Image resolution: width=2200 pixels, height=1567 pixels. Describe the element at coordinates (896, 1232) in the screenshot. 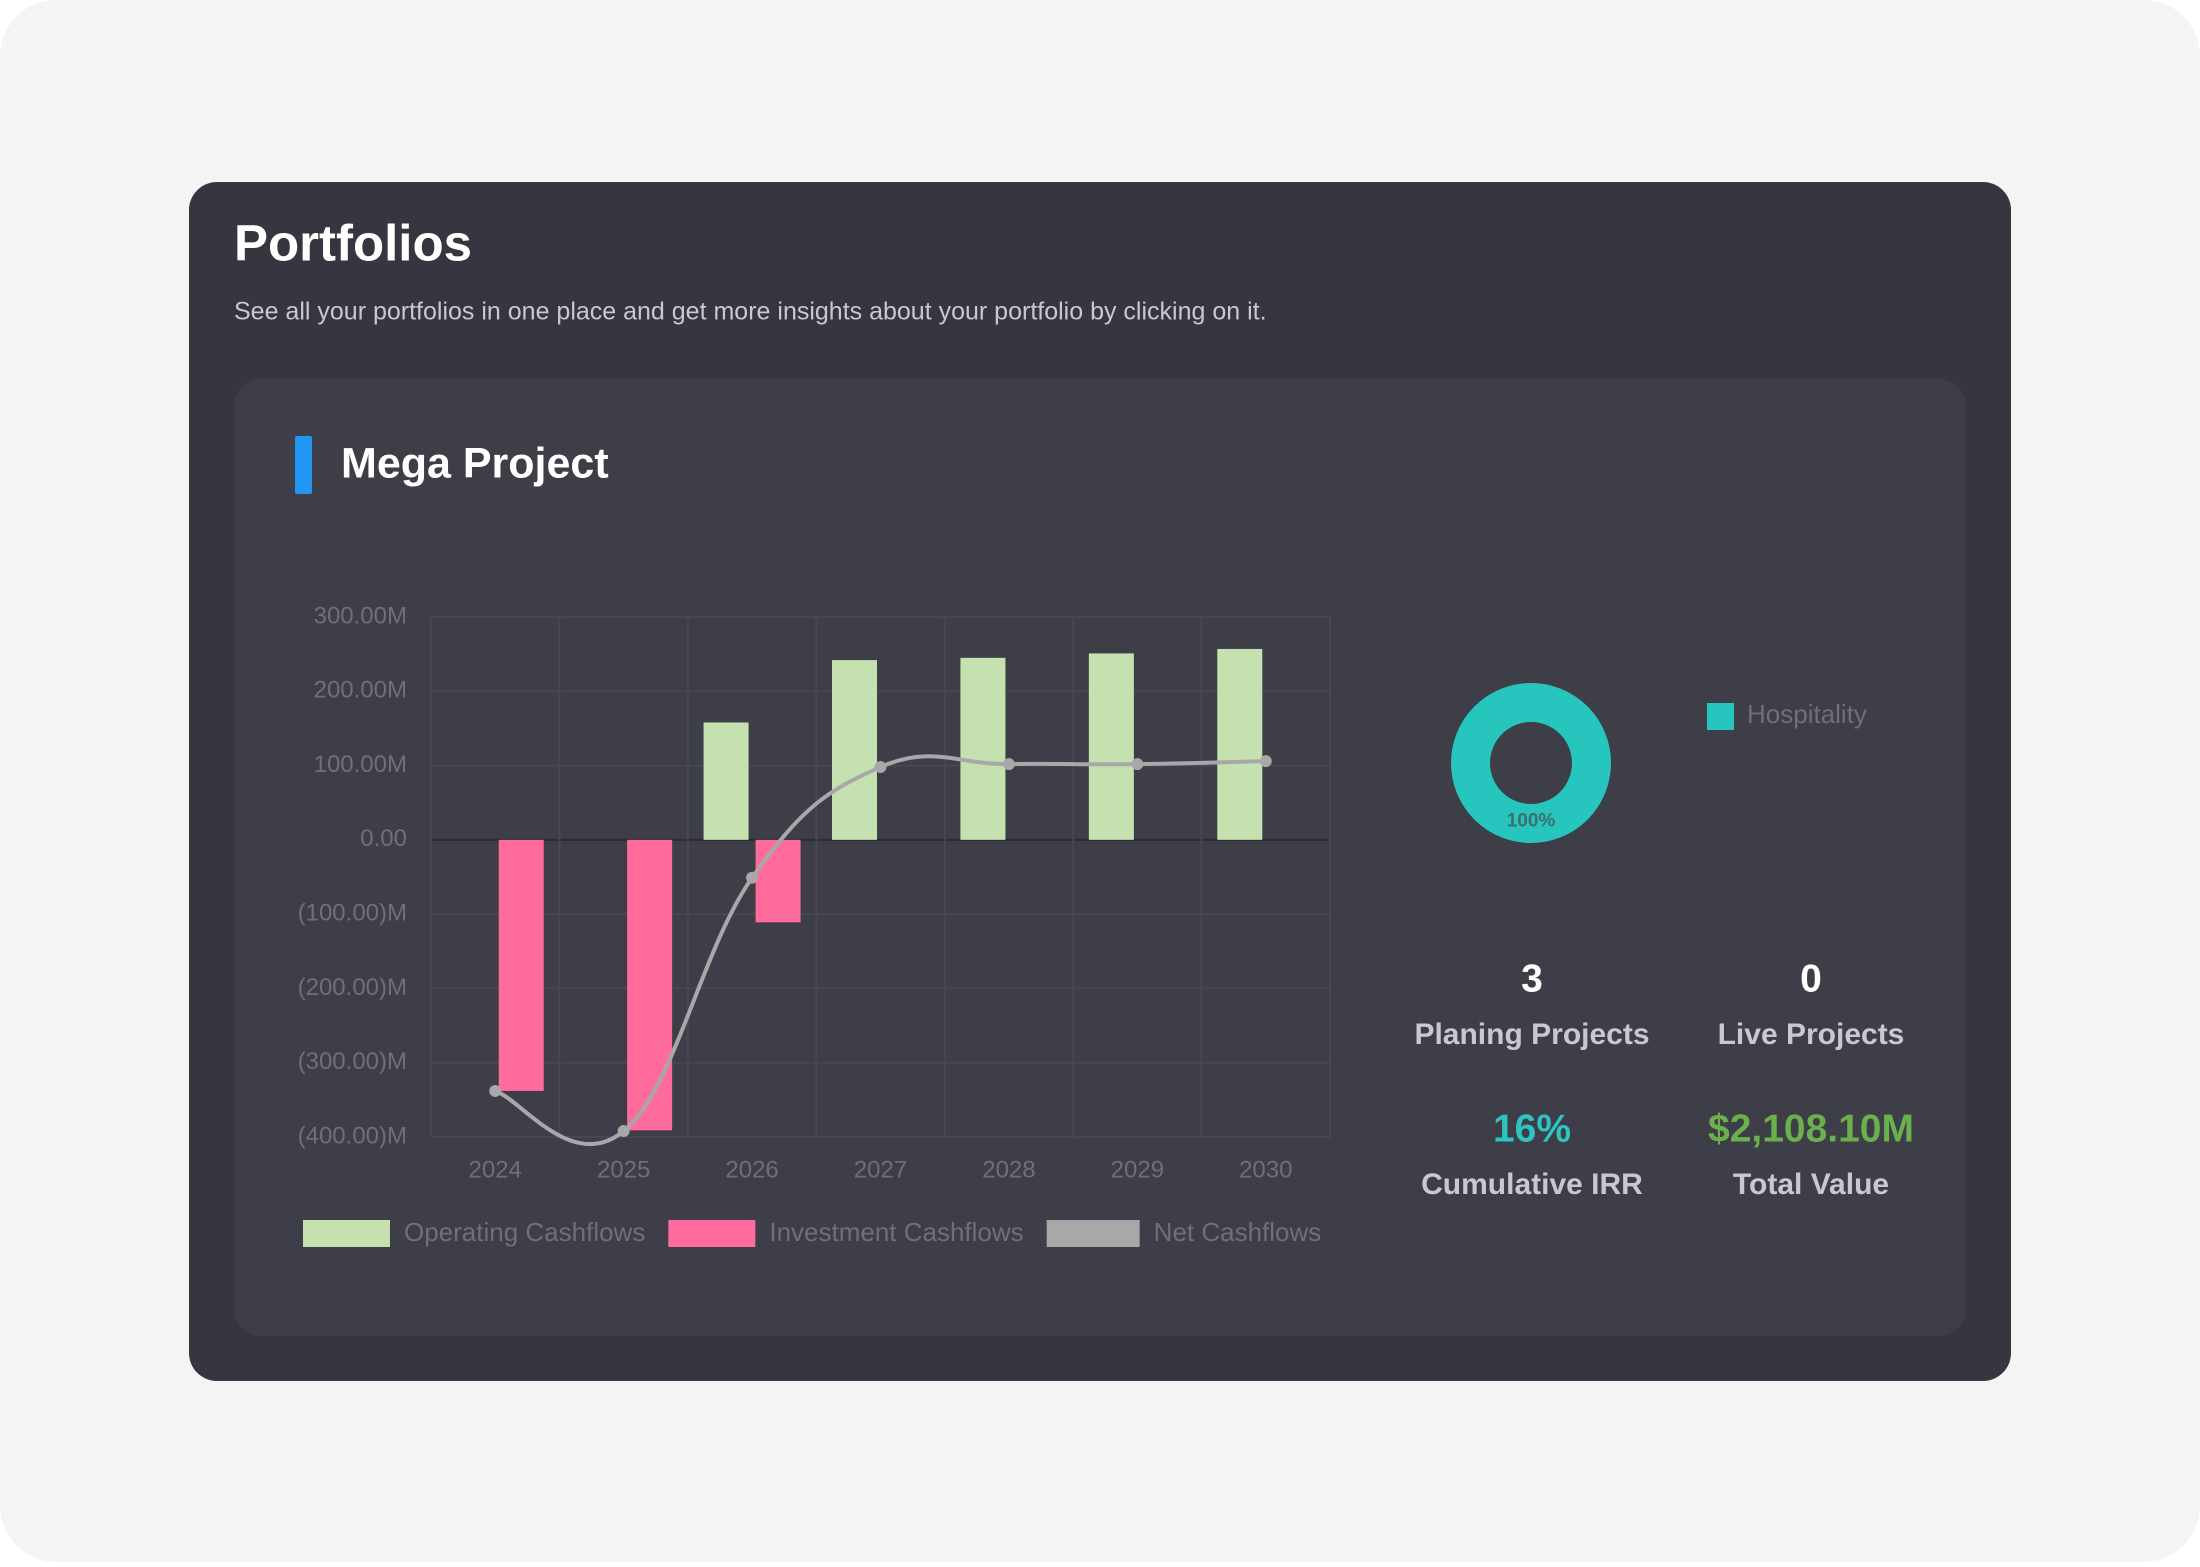

I see `legend-label: Investment Cashflows` at that location.